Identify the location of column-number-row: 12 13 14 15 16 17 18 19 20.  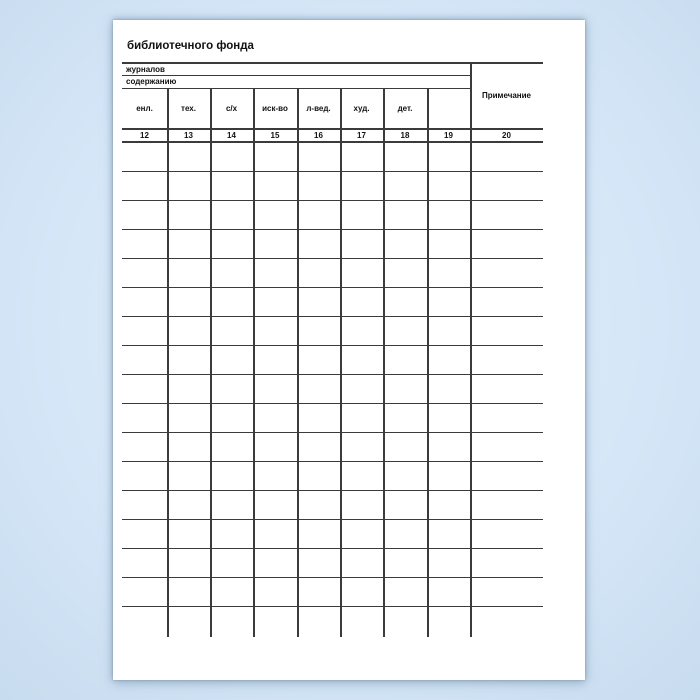
(332, 135).